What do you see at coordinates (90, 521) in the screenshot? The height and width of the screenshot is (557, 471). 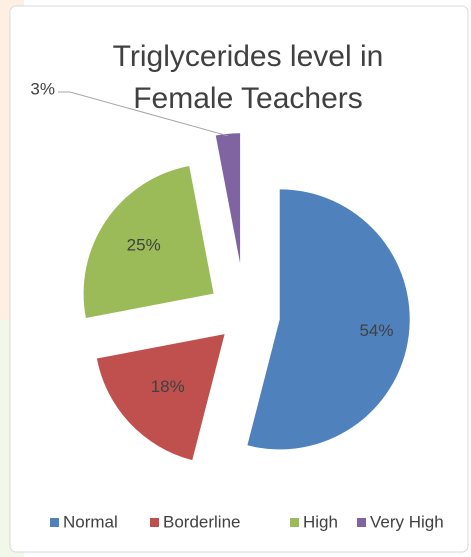 I see `legend-label: Normal` at bounding box center [90, 521].